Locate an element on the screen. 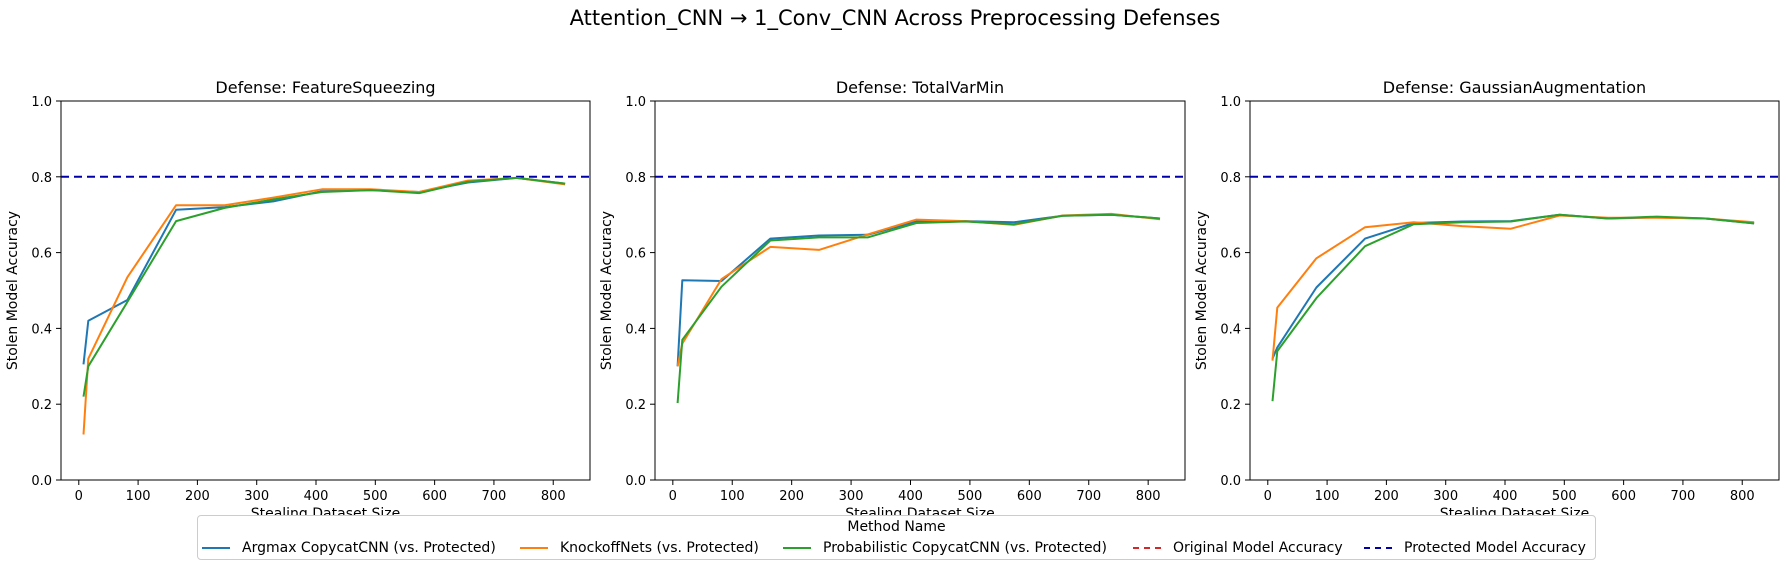  legend-label: Original Model Accuracy is located at coordinates (1258, 548).